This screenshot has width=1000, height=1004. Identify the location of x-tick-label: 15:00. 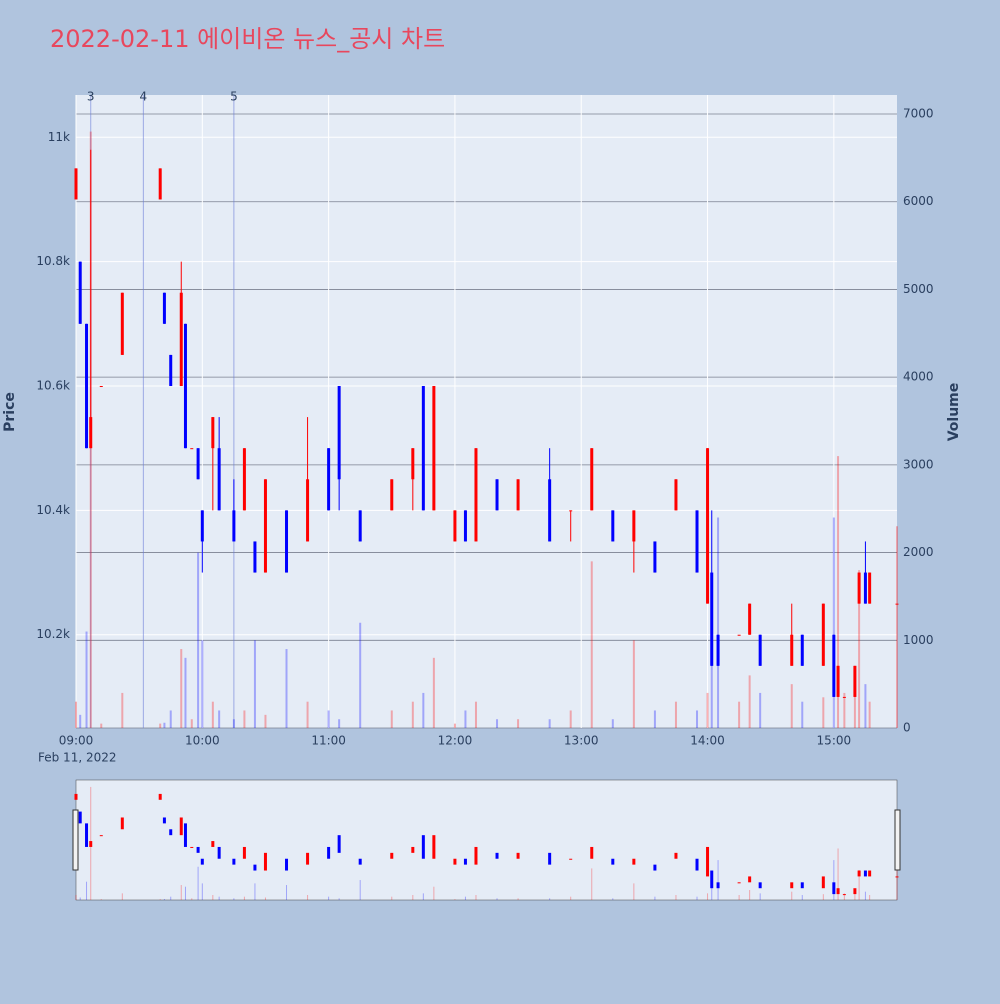
(834, 741).